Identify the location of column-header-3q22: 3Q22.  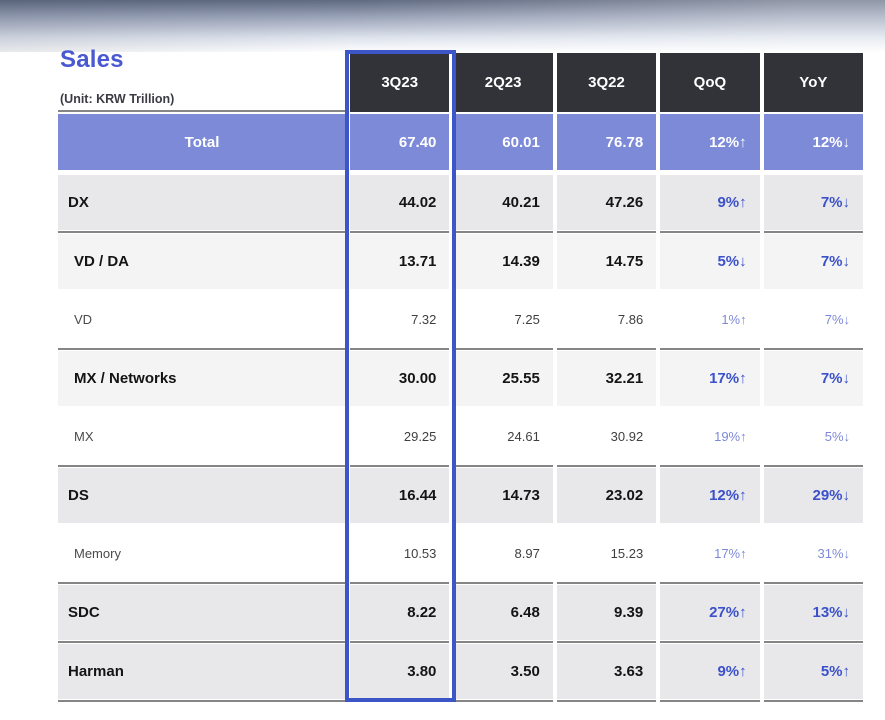
(606, 82).